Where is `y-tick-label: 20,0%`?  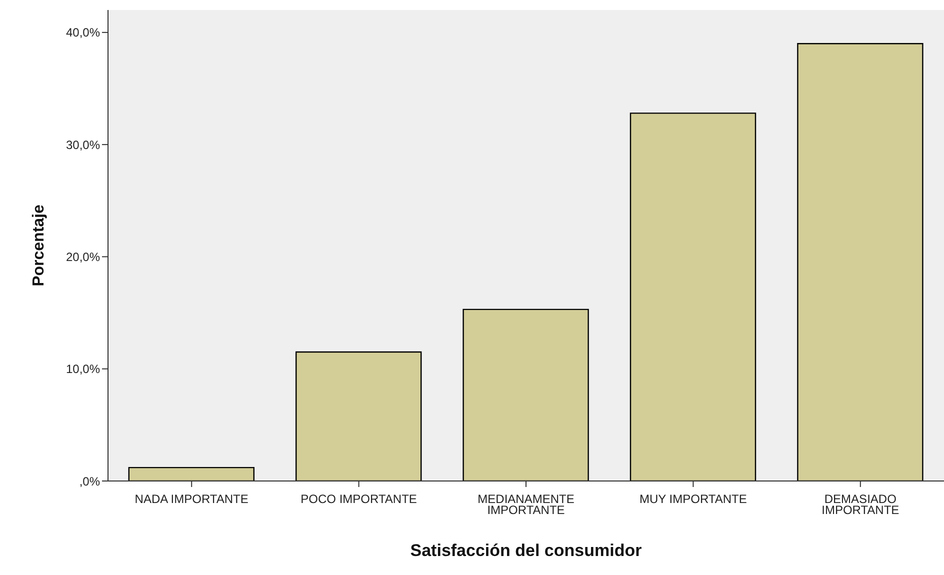 y-tick-label: 20,0% is located at coordinates (83, 257).